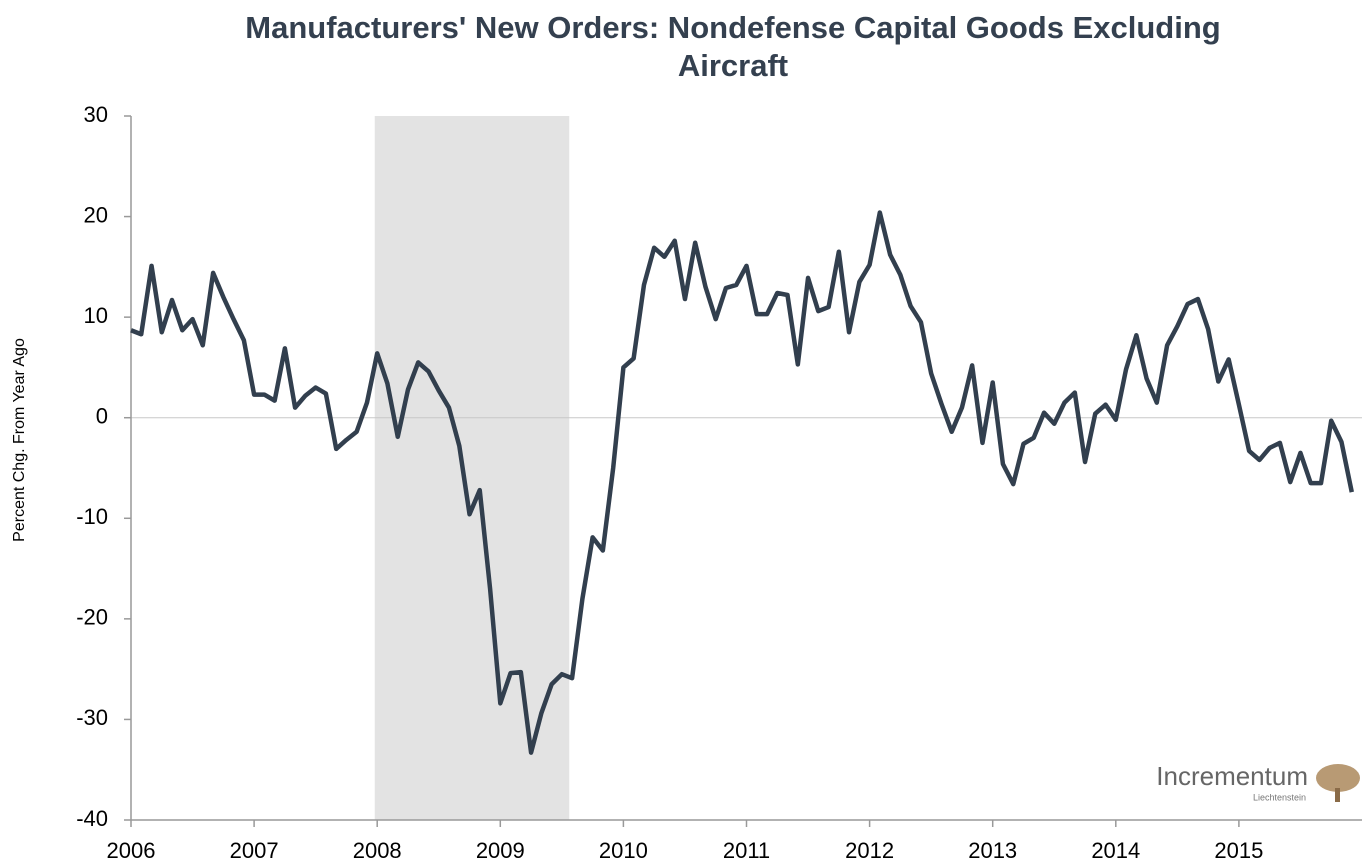 The width and height of the screenshot is (1363, 865). I want to click on logo-tree, so click(1338, 783).